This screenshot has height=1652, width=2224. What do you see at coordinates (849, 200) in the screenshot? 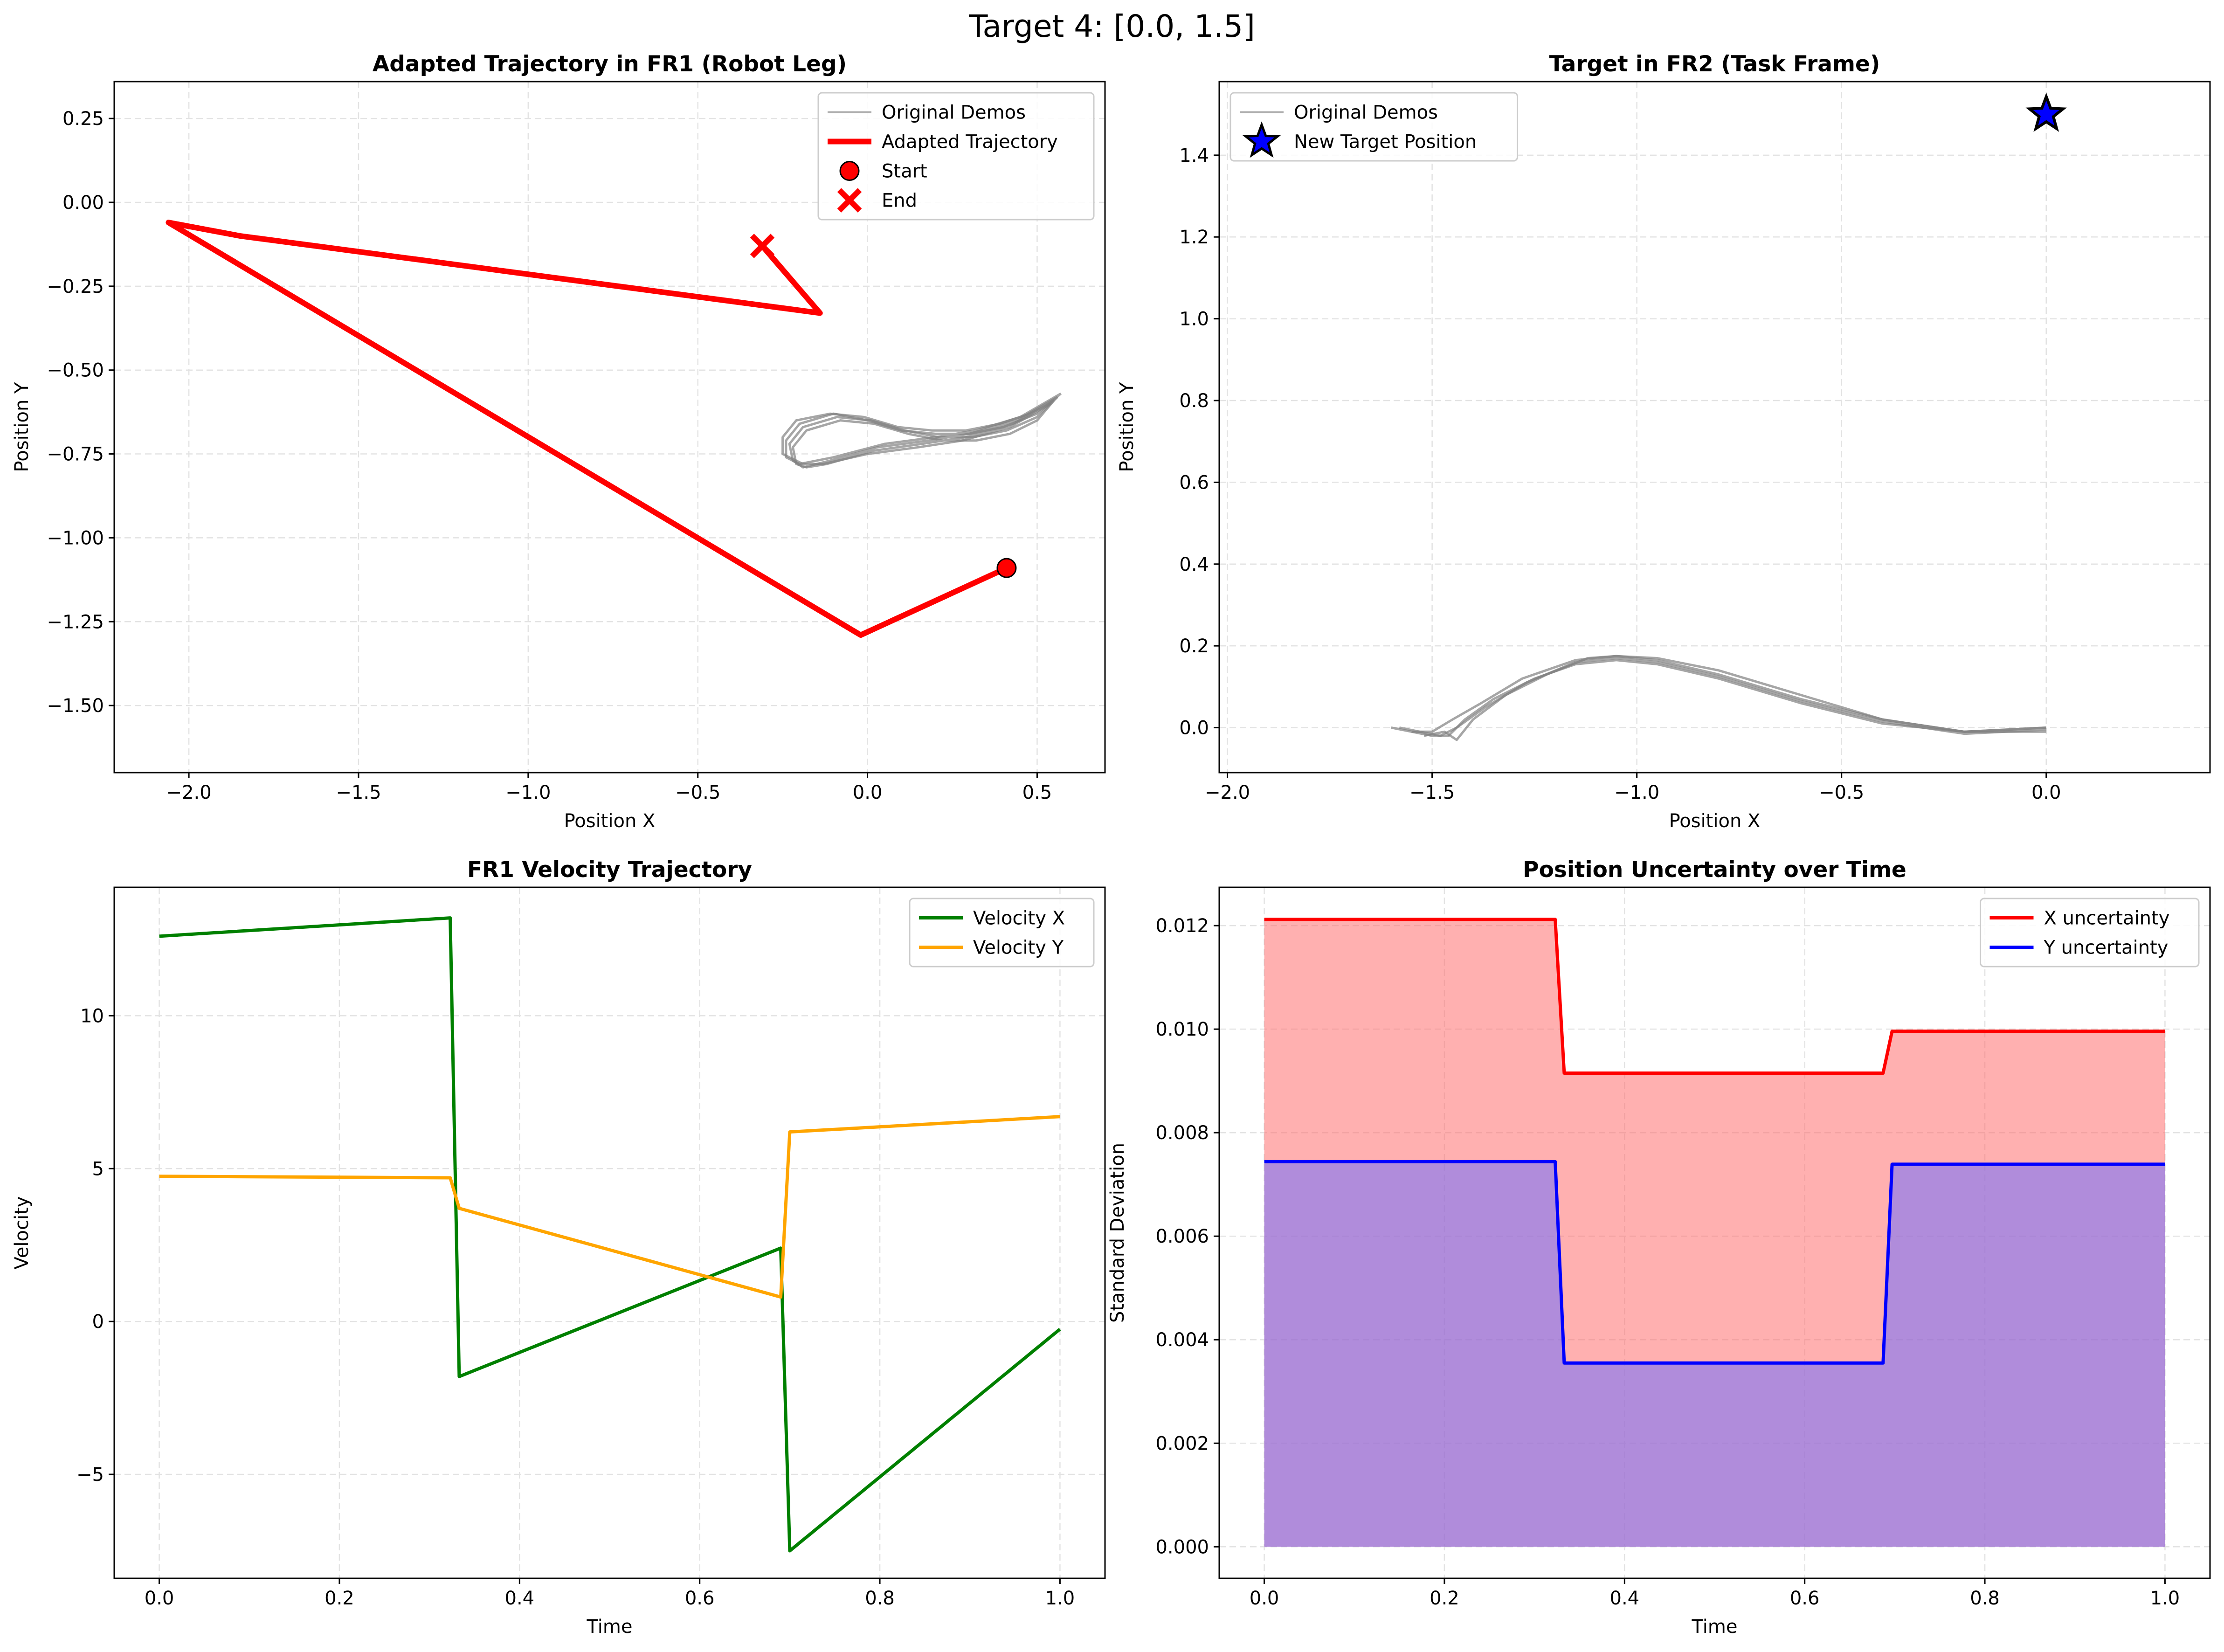
I see `legend-swatch-cross` at bounding box center [849, 200].